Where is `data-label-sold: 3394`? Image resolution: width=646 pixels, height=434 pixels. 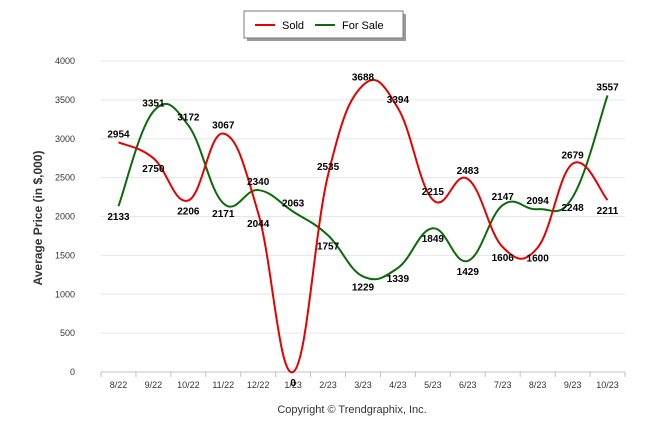 data-label-sold: 3394 is located at coordinates (398, 100).